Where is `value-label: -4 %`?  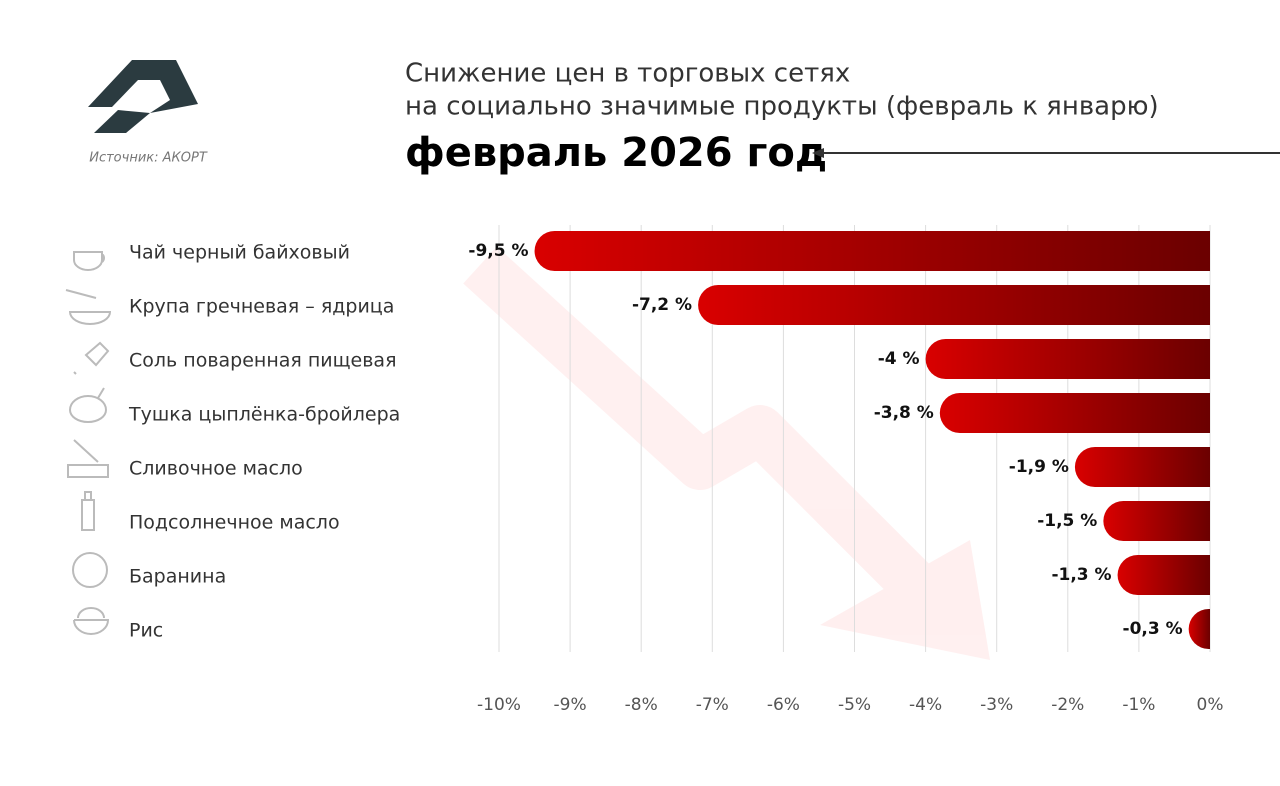
value-label: -4 % is located at coordinates (899, 359).